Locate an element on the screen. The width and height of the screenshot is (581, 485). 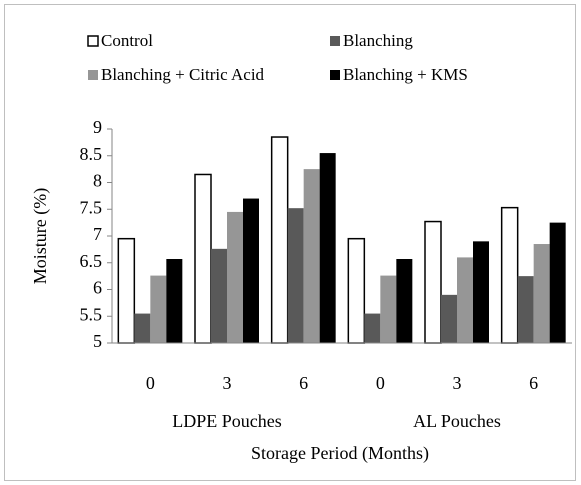
legend-label: Blanching is located at coordinates (378, 40).